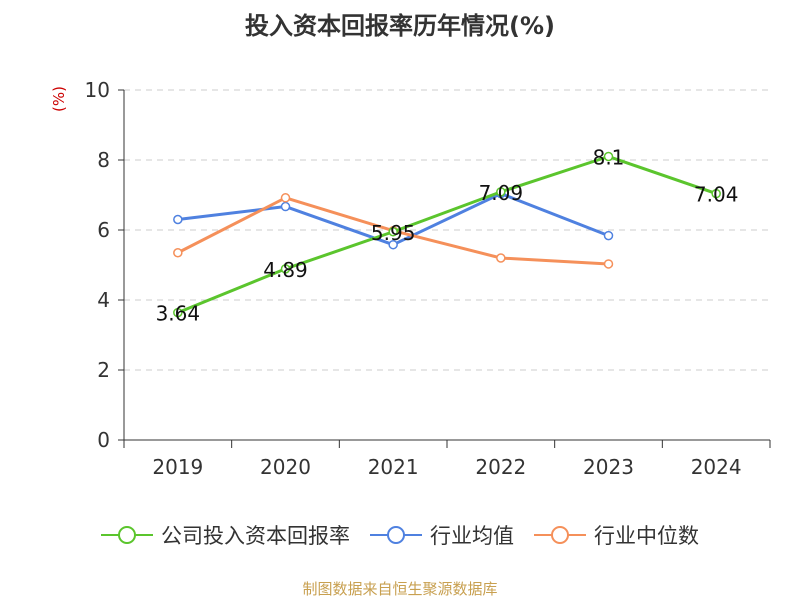 This screenshot has height=600, width=800. I want to click on x-tick-label: 2022, so click(500, 467).